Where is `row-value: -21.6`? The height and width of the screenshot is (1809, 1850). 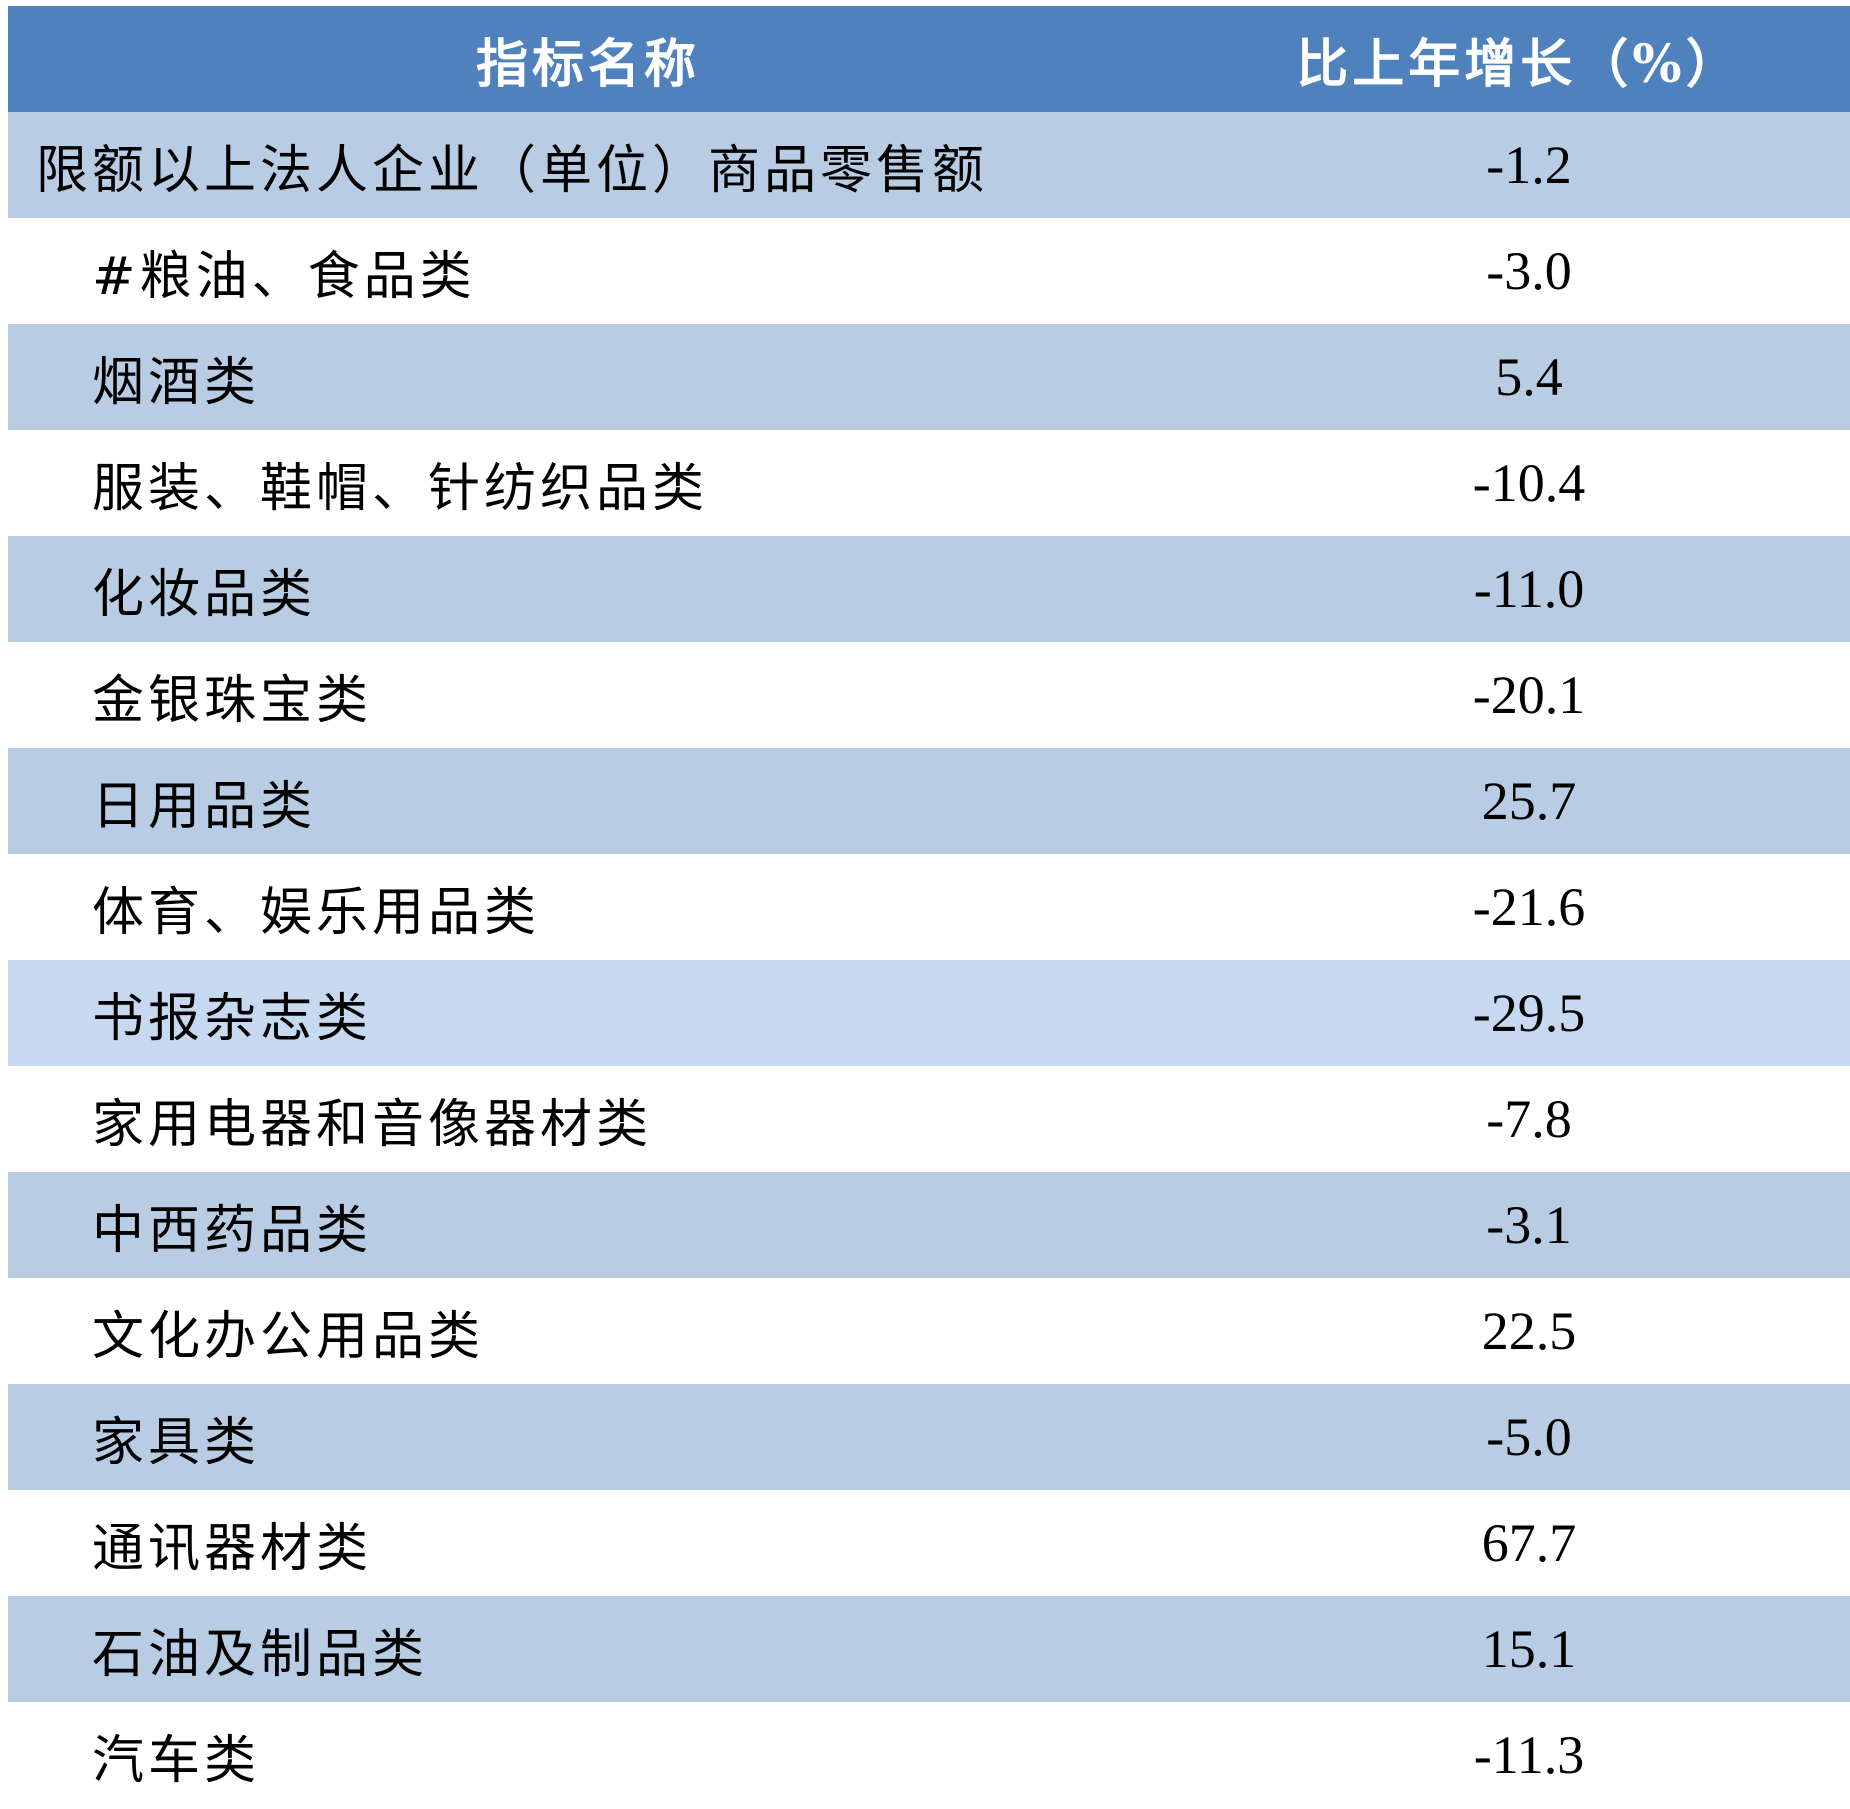
row-value: -21.6 is located at coordinates (1529, 907).